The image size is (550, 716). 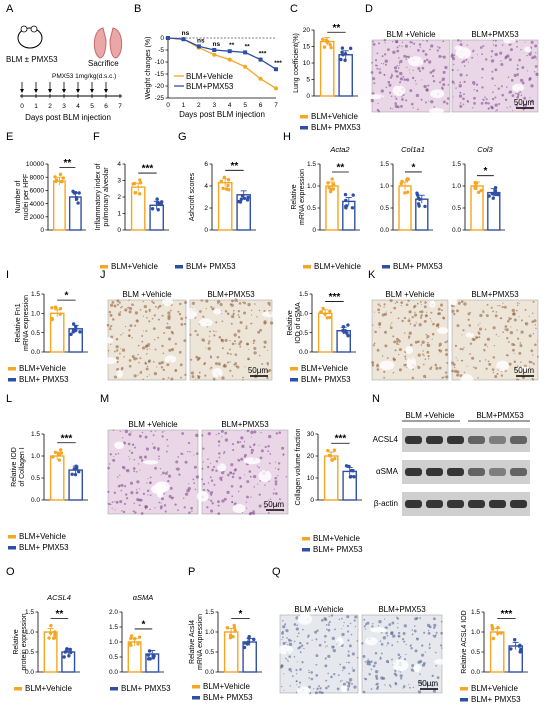 I want to click on y-tick-label: 20, so click(x=307, y=30).